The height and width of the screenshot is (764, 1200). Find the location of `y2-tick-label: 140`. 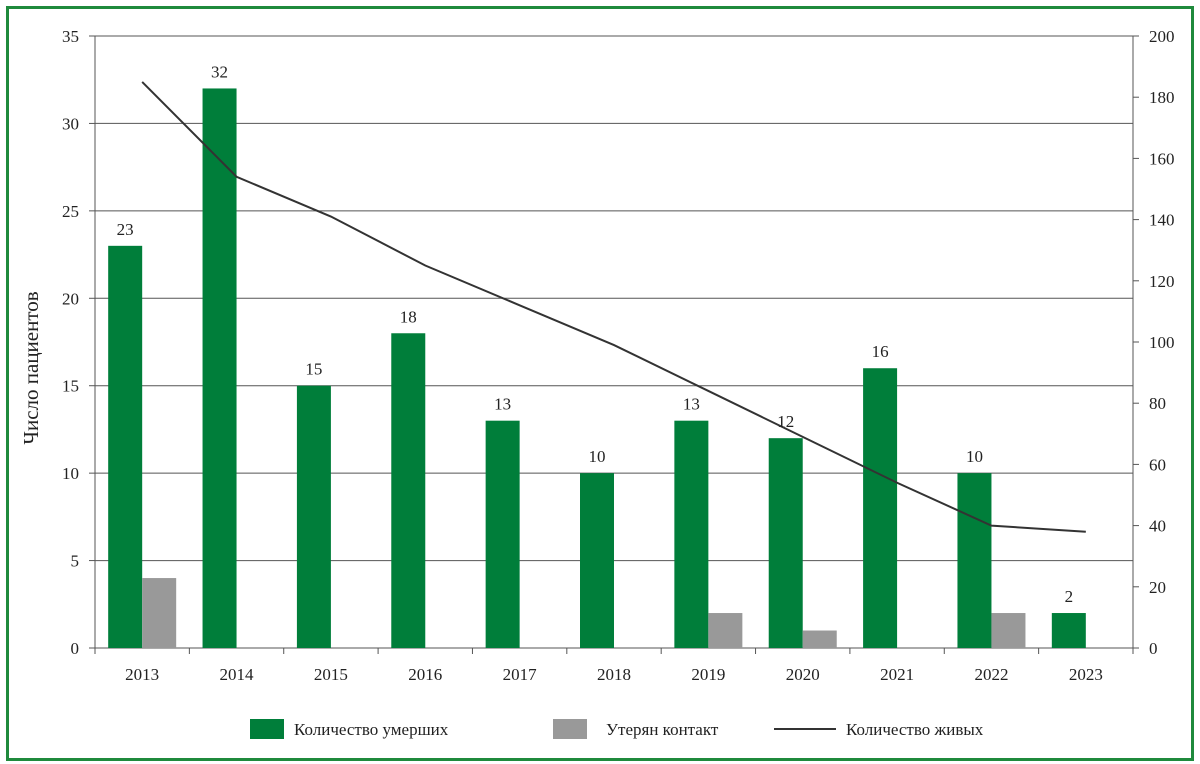

y2-tick-label: 140 is located at coordinates (1162, 220).